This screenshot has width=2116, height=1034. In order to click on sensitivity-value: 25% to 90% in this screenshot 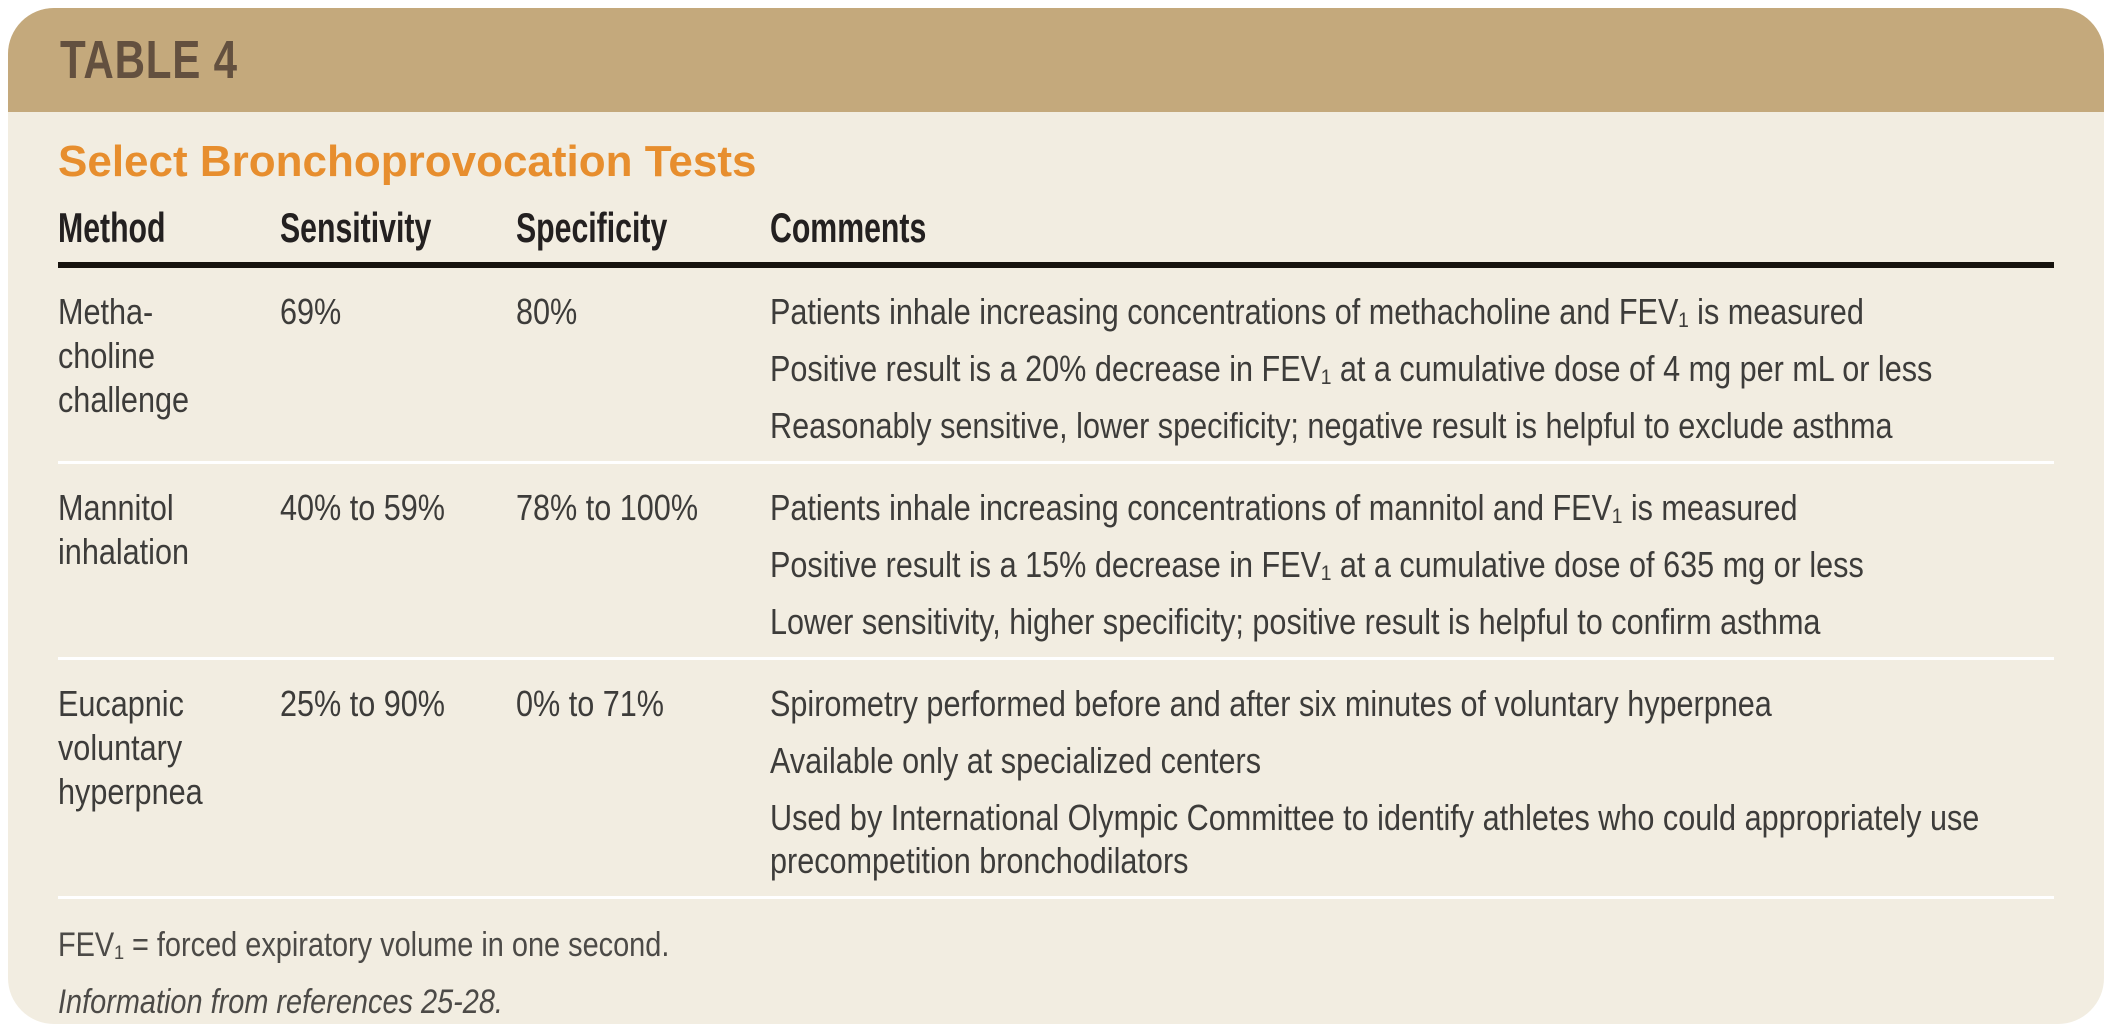, I will do `click(363, 703)`.